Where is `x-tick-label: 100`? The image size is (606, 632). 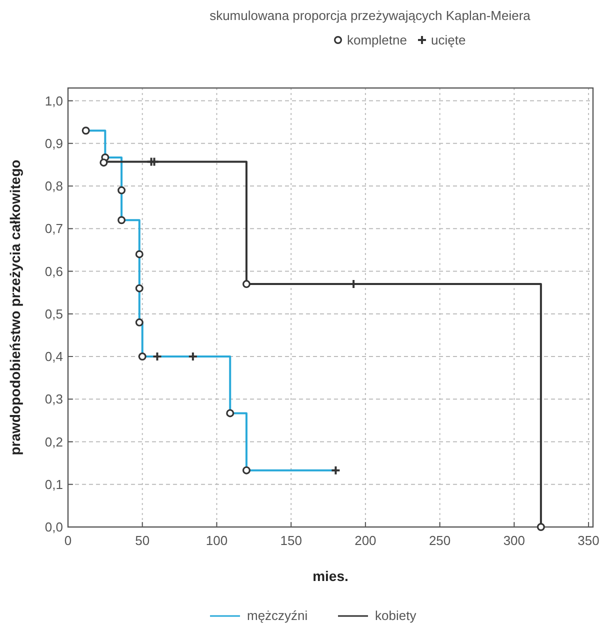
x-tick-label: 100 is located at coordinates (217, 540).